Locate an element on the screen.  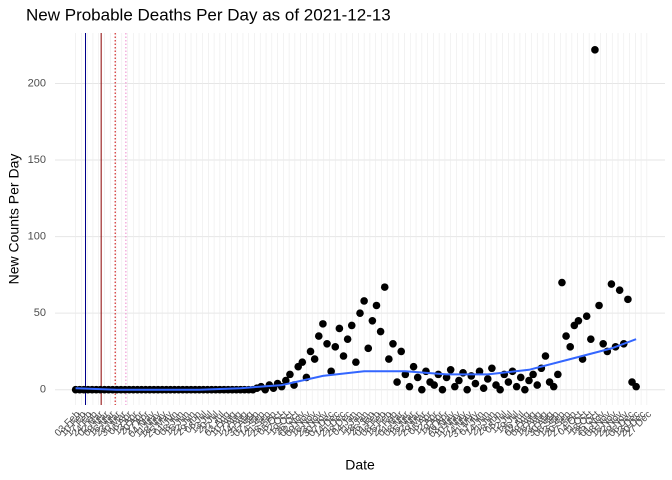
y-tick-label: 150 is located at coordinates (37, 160).